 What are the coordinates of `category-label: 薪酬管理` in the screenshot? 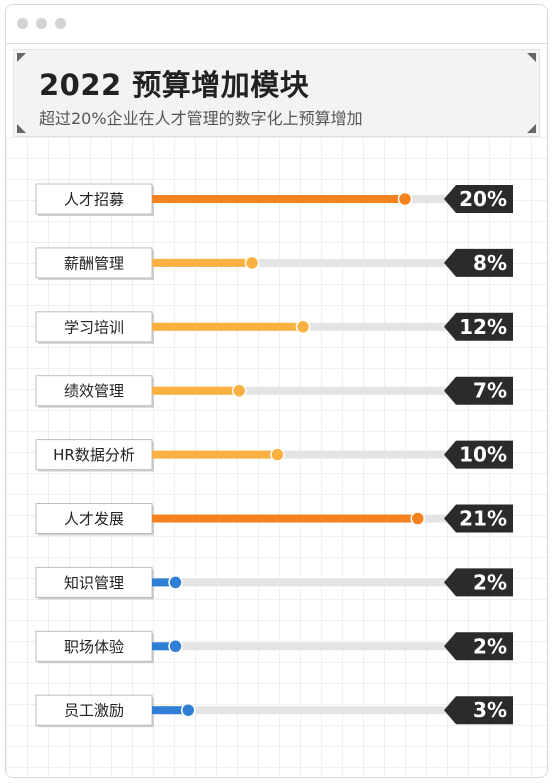 It's located at (94, 263).